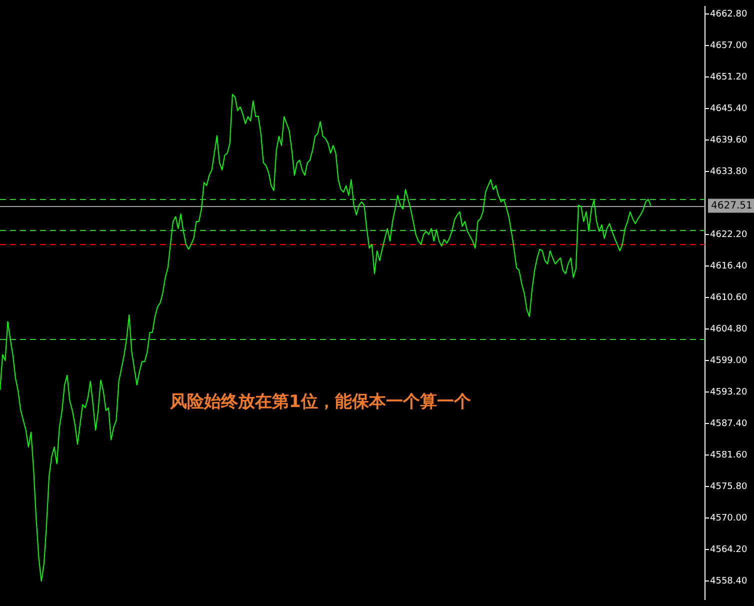 This screenshot has width=754, height=606. Describe the element at coordinates (729, 140) in the screenshot. I see `y-tick-label: 4639.60` at that location.